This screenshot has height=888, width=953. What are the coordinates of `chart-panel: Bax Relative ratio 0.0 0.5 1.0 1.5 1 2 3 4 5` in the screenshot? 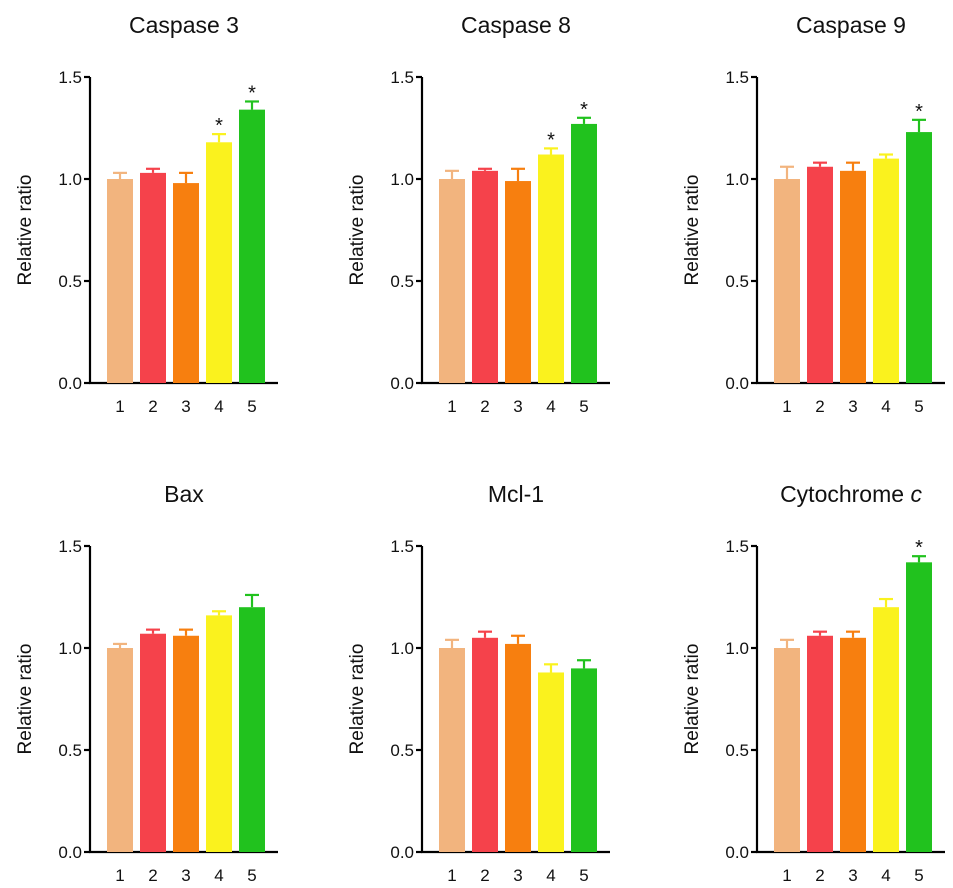 It's located at (146, 683).